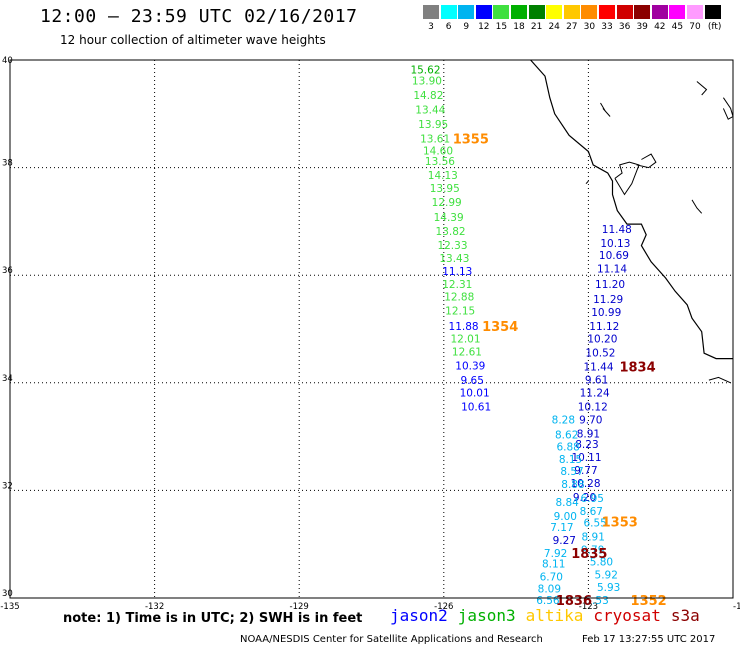  Describe the element at coordinates (451, 232) in the screenshot. I see `wave-height-label: 13.82` at that location.